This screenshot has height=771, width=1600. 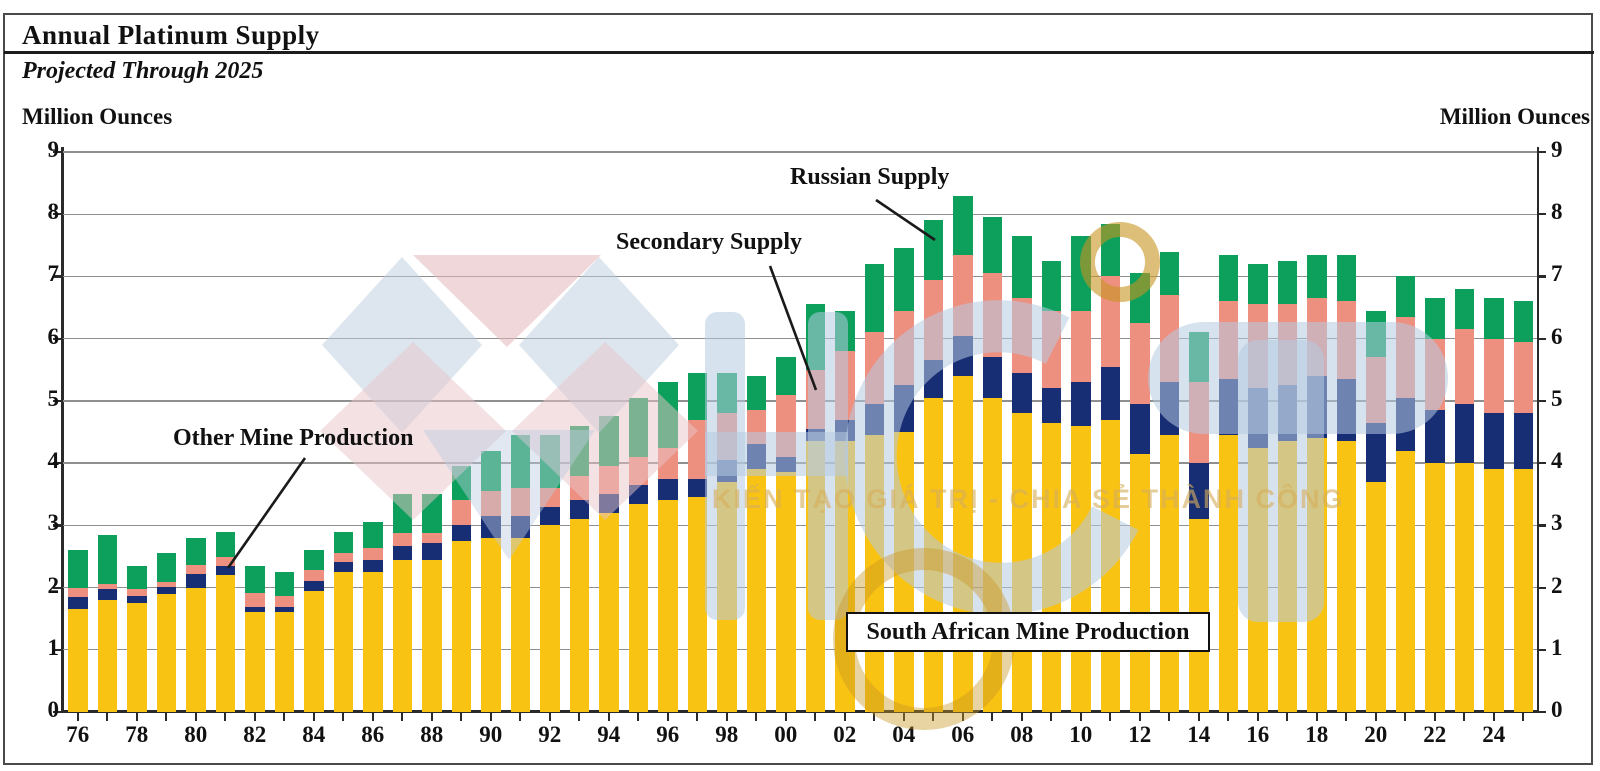 What do you see at coordinates (963, 734) in the screenshot?
I see `x-label-2006: 06` at bounding box center [963, 734].